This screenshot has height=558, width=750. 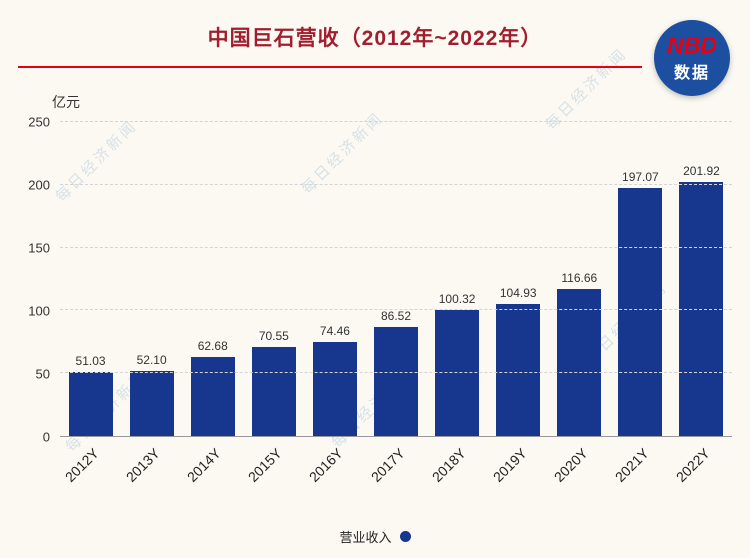 I want to click on legend-marker, so click(x=405, y=536).